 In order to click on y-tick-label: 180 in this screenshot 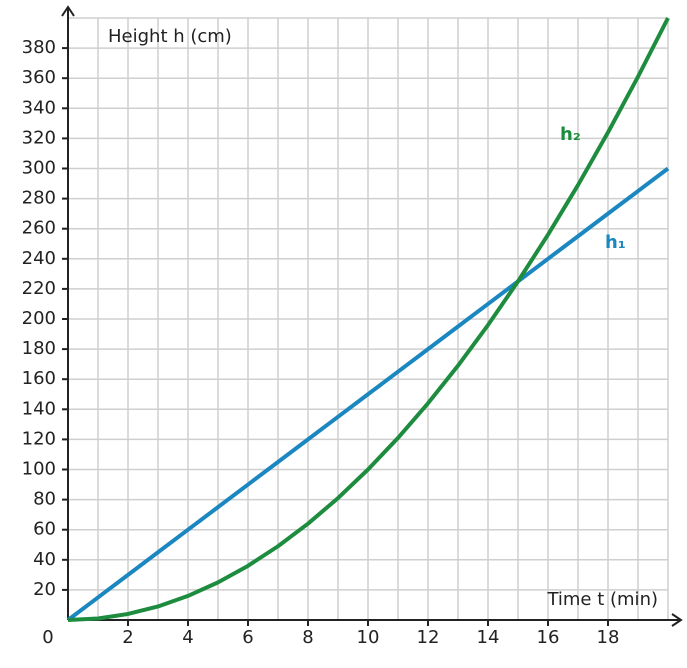, I will do `click(39, 348)`.